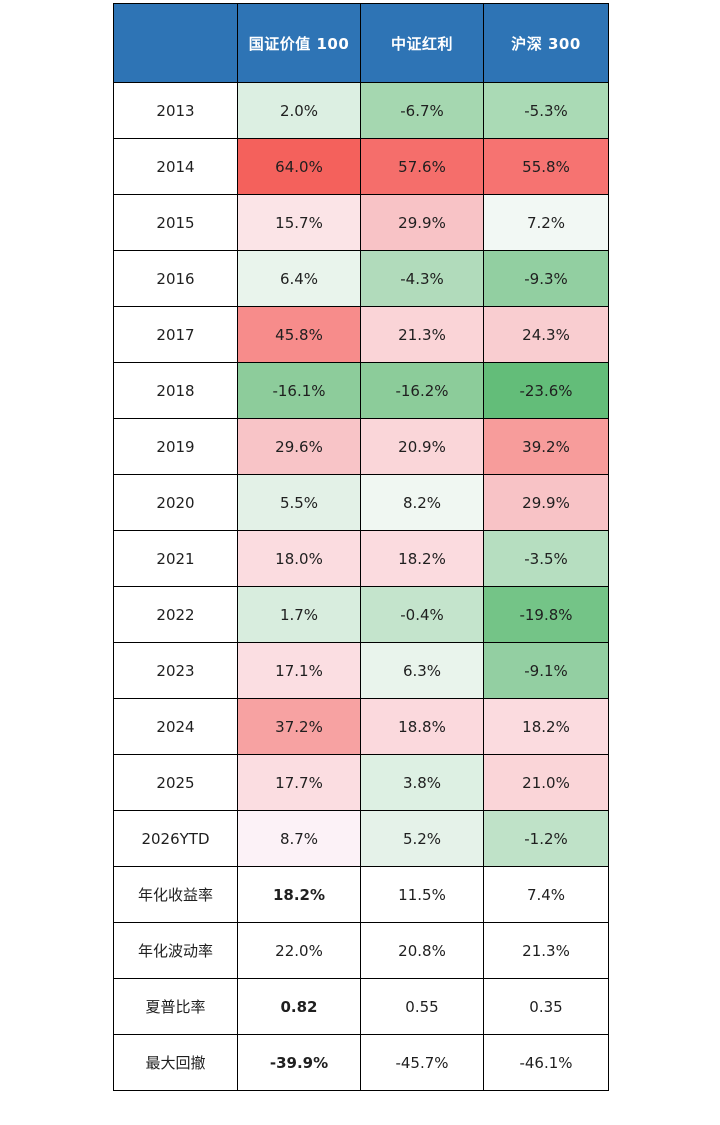  Describe the element at coordinates (299, 43) in the screenshot. I see `header-cell-gz-value-100: 国证价值 100` at that location.